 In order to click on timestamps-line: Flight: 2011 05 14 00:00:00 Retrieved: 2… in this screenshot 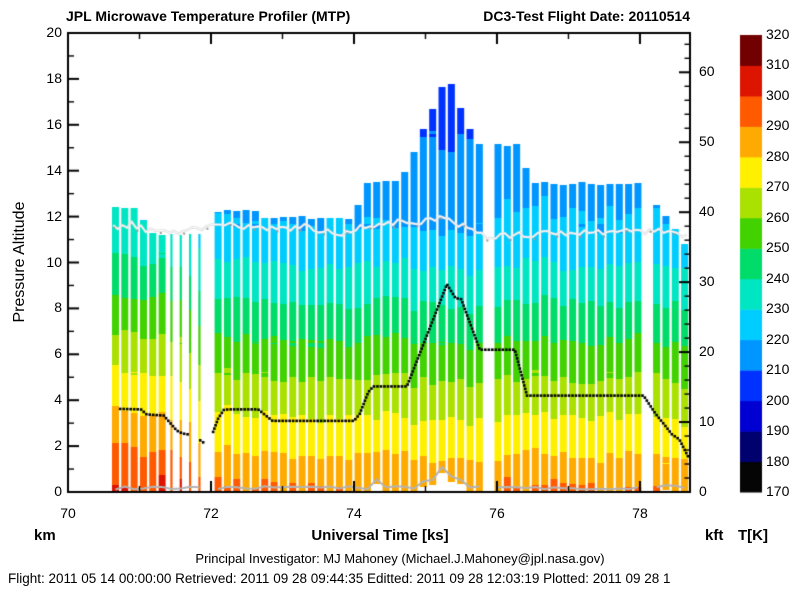, I will do `click(339, 578)`.